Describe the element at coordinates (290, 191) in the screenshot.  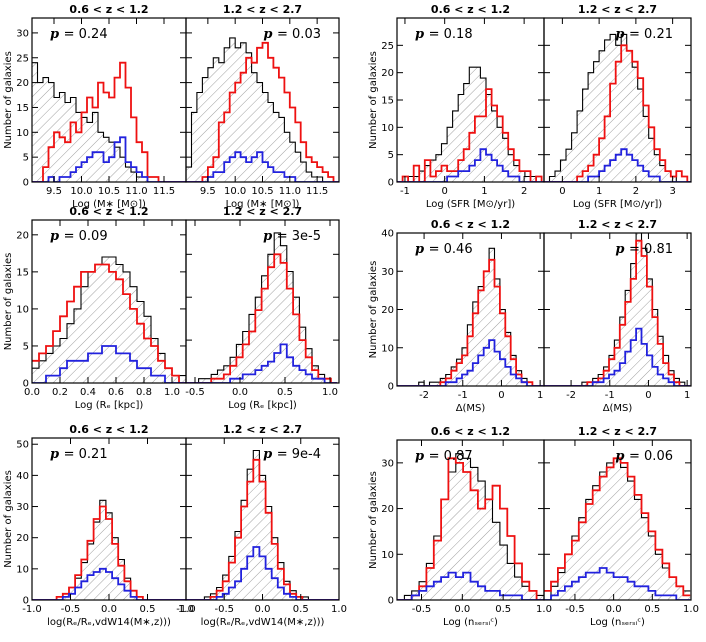
I see `x-tick-label: 11.0` at that location.